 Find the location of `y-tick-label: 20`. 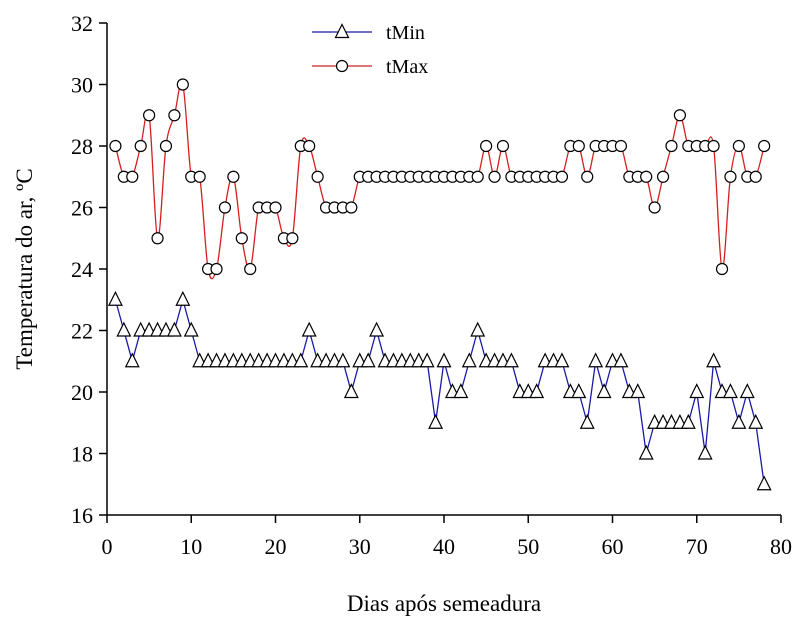

y-tick-label: 20 is located at coordinates (82, 392).